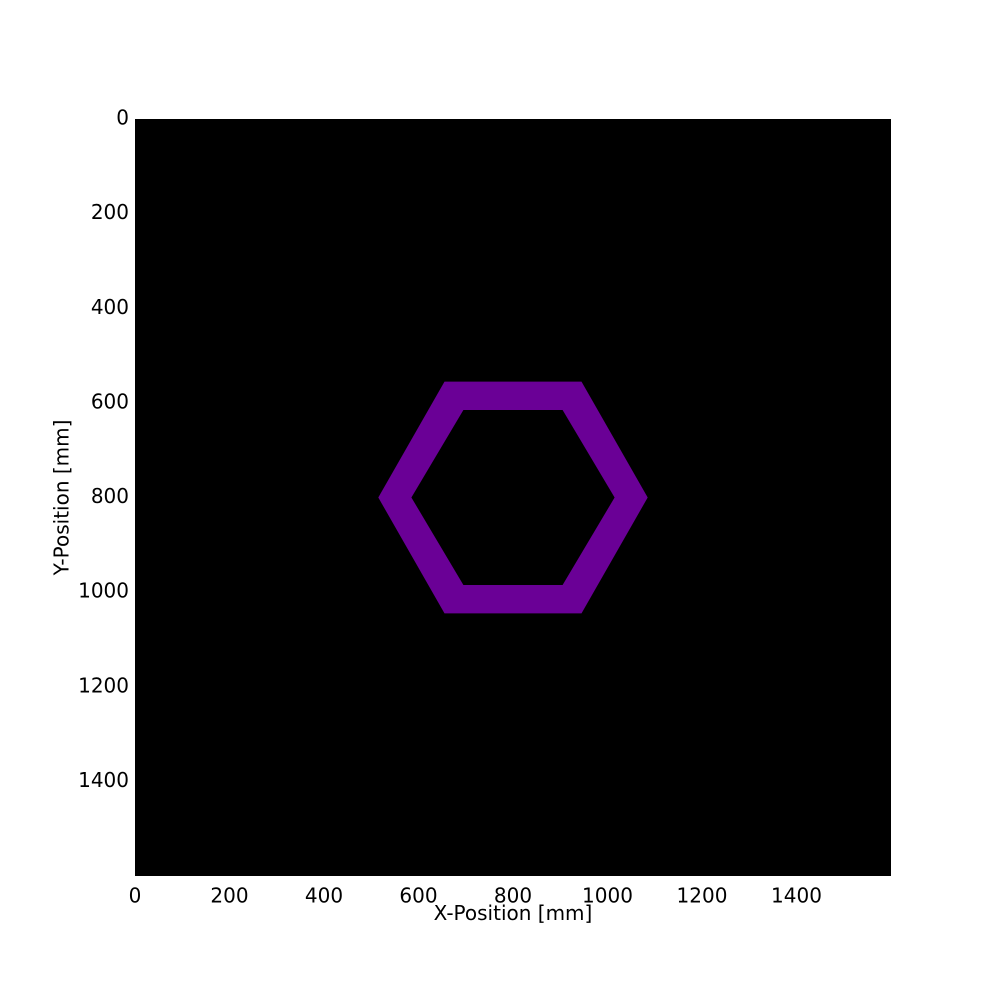 This screenshot has width=1000, height=1000. I want to click on y-tick-label: 600, so click(110, 401).